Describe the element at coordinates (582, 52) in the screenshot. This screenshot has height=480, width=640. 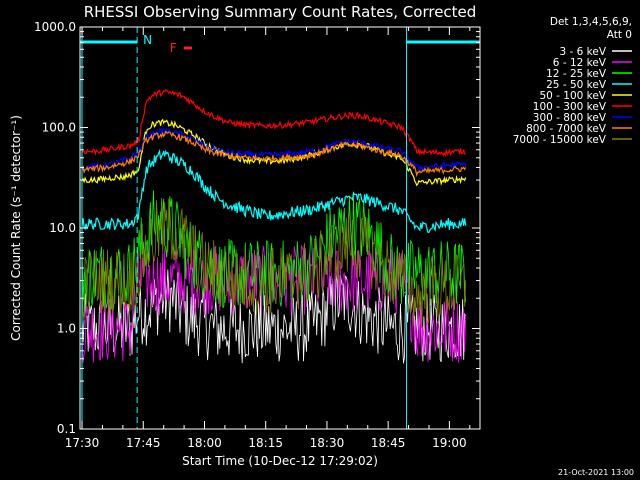
I see `legend-label: 3 - 6 keV` at that location.